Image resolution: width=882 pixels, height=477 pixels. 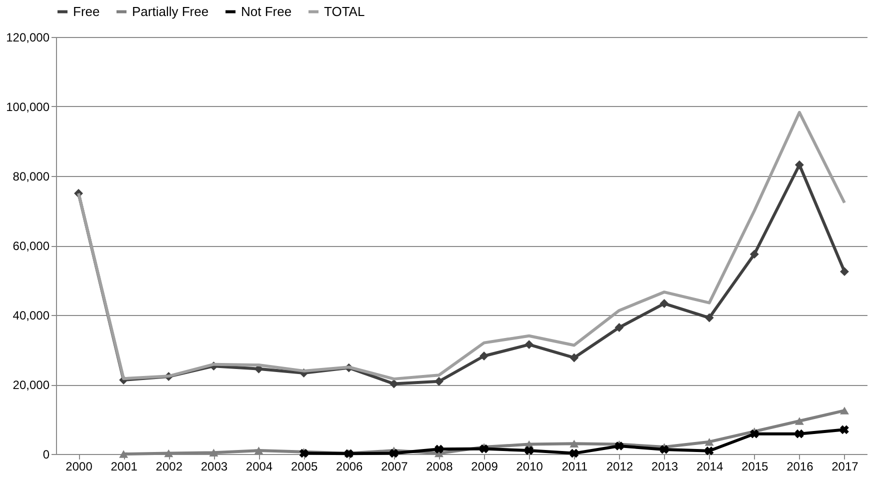 I want to click on y-tick-label: 80,000, so click(x=31, y=177).